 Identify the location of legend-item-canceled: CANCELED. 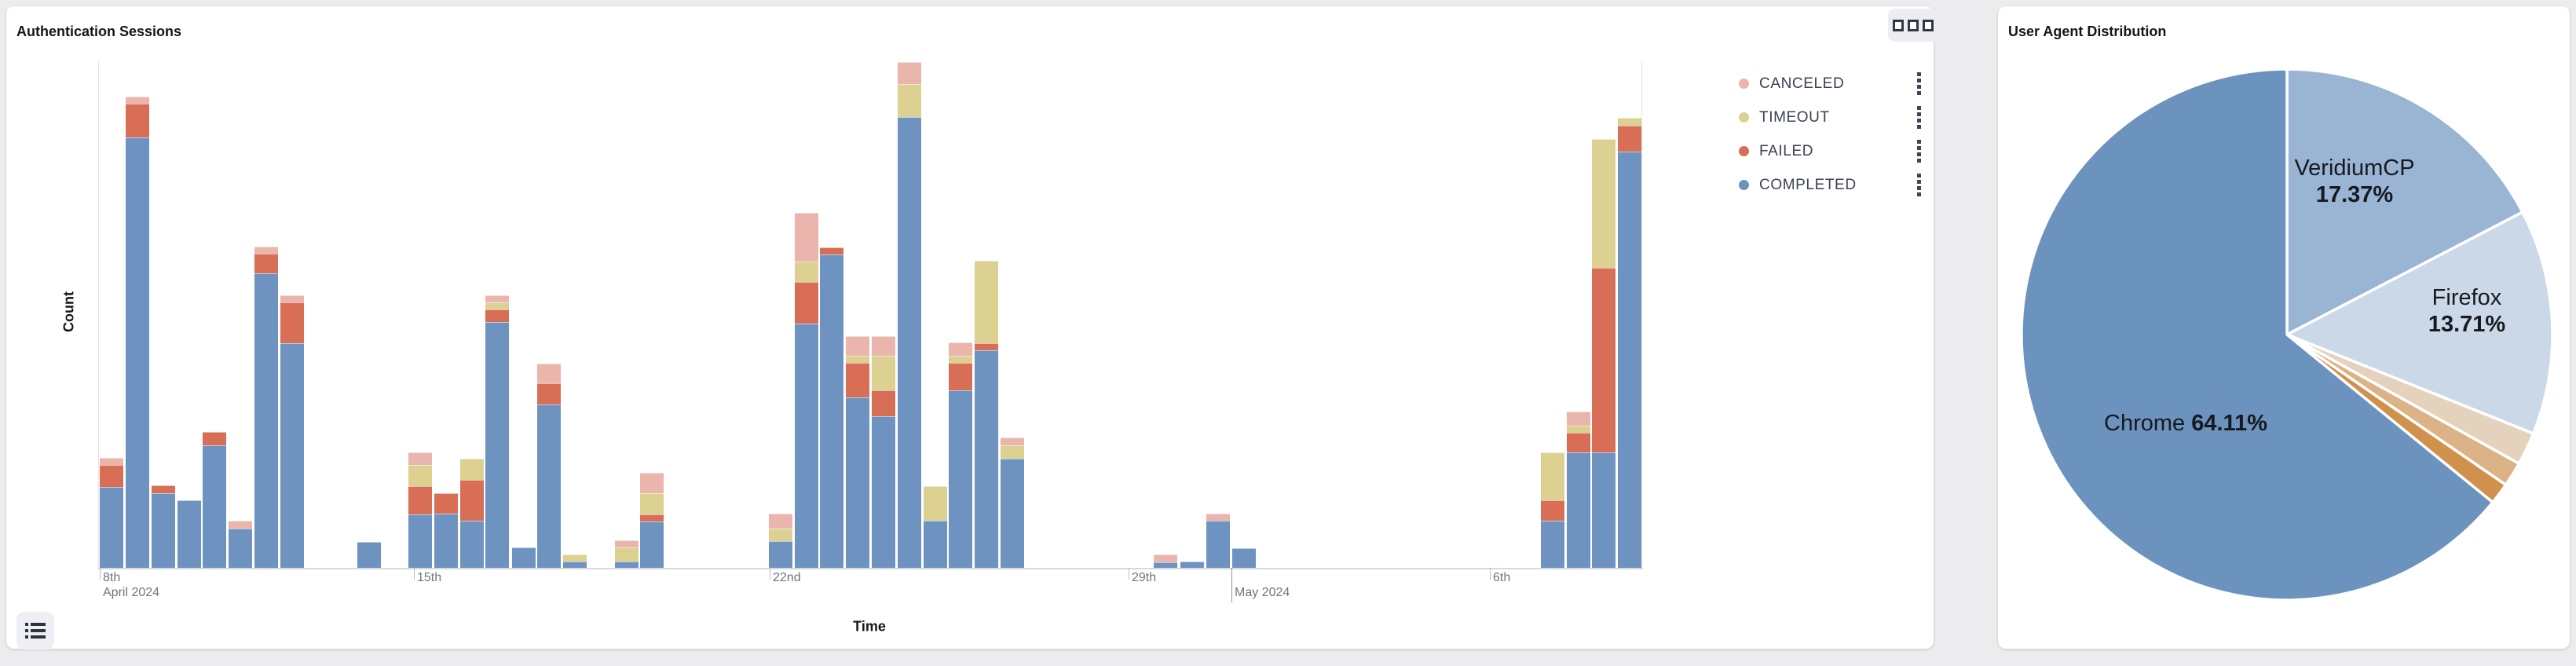
(1830, 84).